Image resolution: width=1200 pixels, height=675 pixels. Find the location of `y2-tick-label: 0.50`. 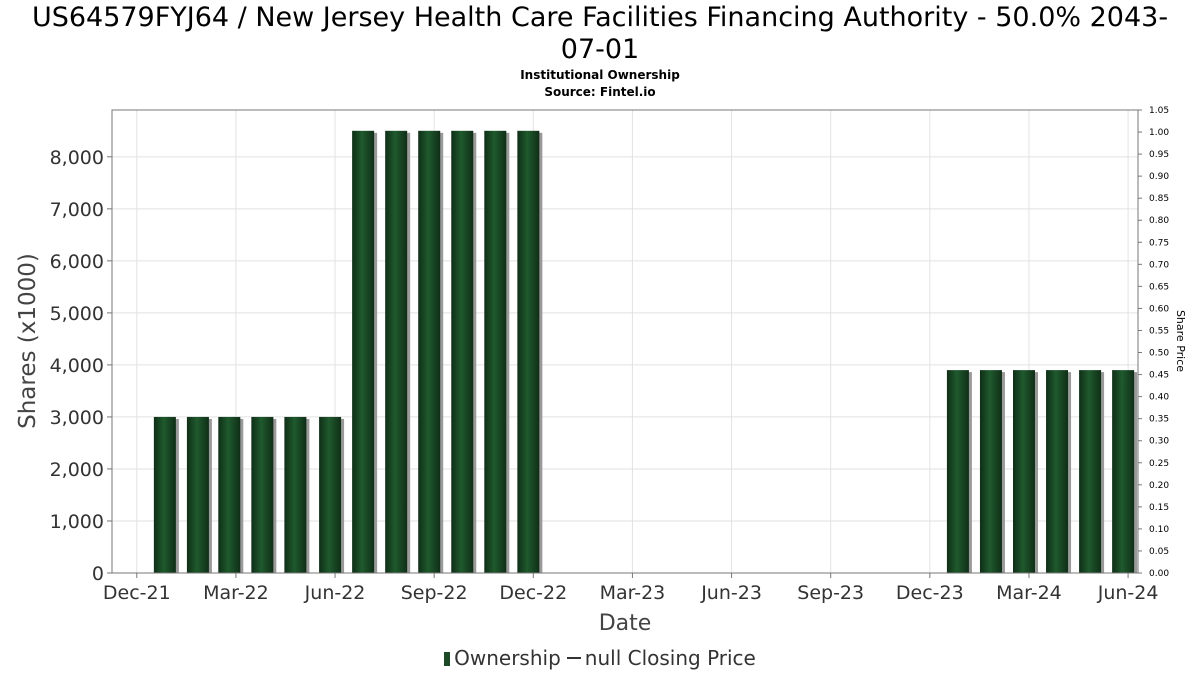

y2-tick-label: 0.50 is located at coordinates (1159, 354).